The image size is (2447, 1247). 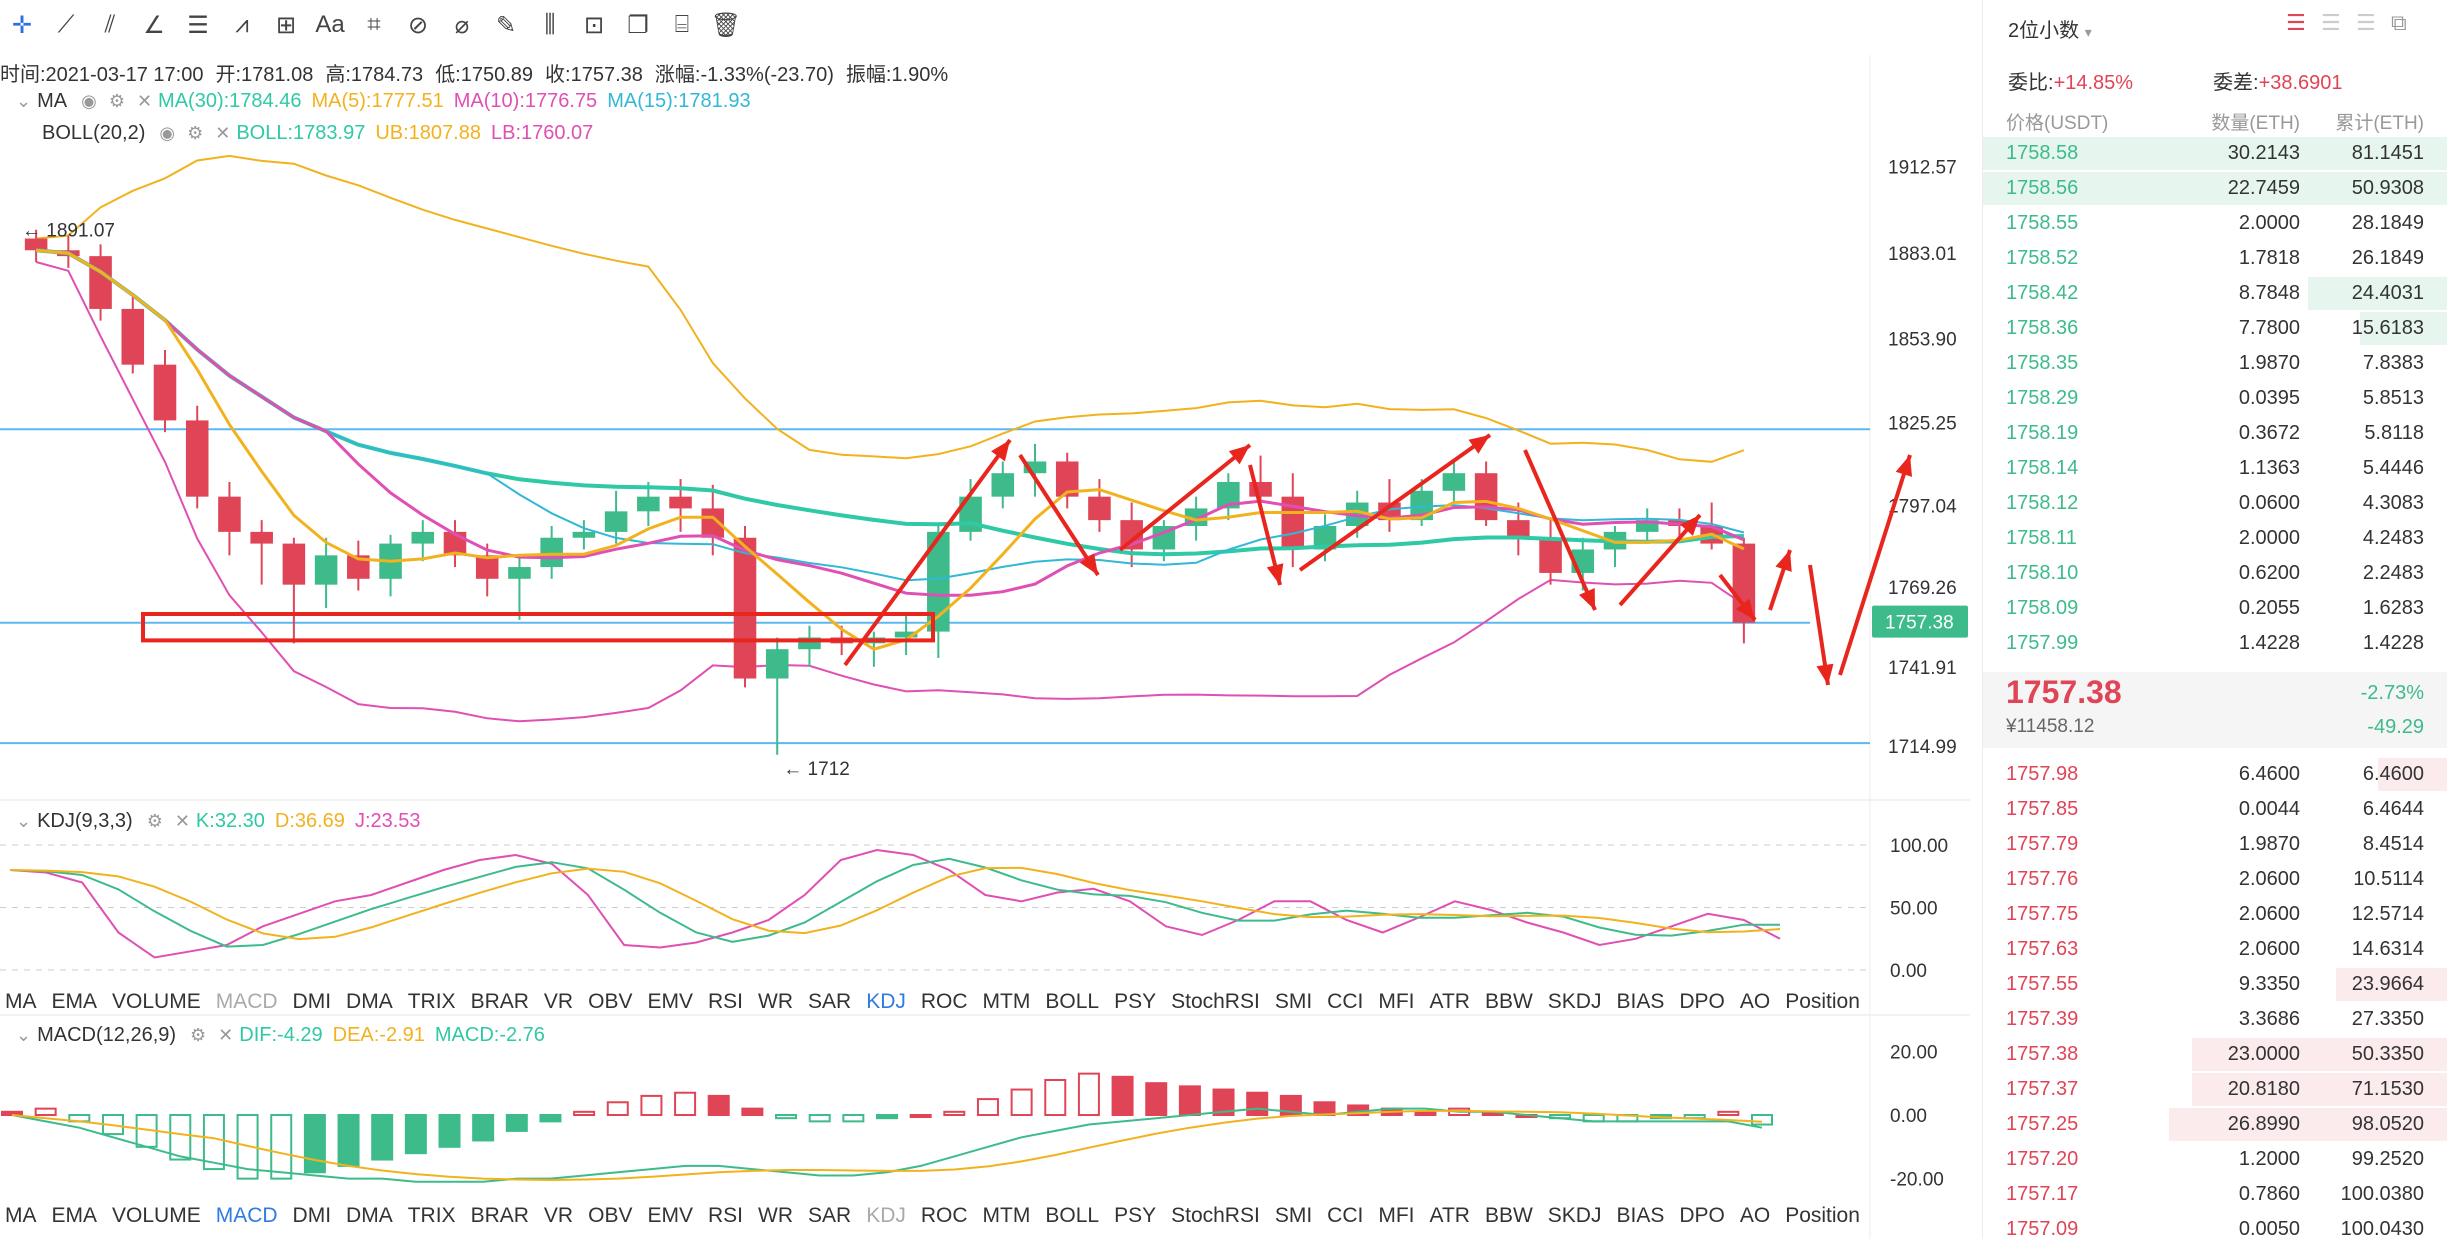 I want to click on order-row: 1757.76 2.0600 10.5114, so click(x=2215, y=879).